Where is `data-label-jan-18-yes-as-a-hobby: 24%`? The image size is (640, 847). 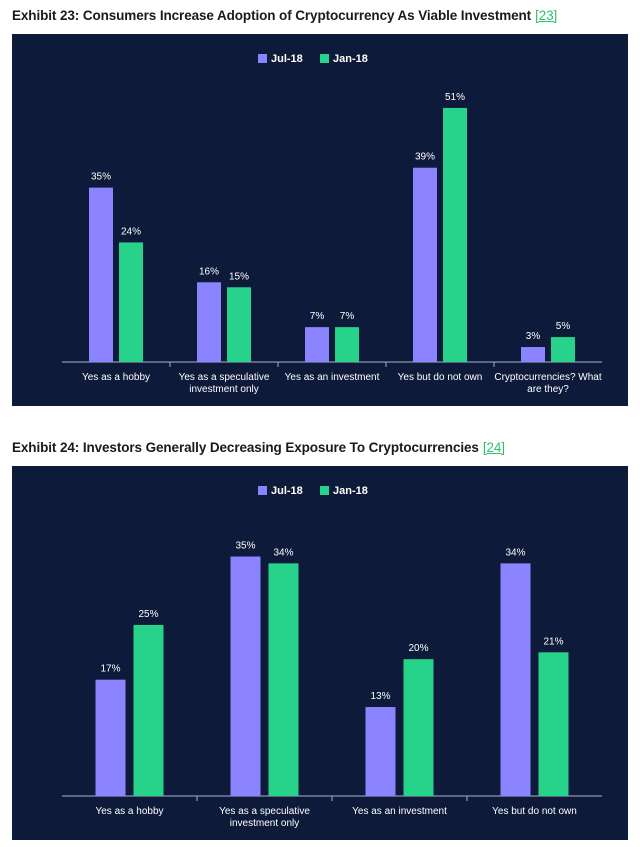
data-label-jan-18-yes-as-a-hobby: 24% is located at coordinates (131, 231).